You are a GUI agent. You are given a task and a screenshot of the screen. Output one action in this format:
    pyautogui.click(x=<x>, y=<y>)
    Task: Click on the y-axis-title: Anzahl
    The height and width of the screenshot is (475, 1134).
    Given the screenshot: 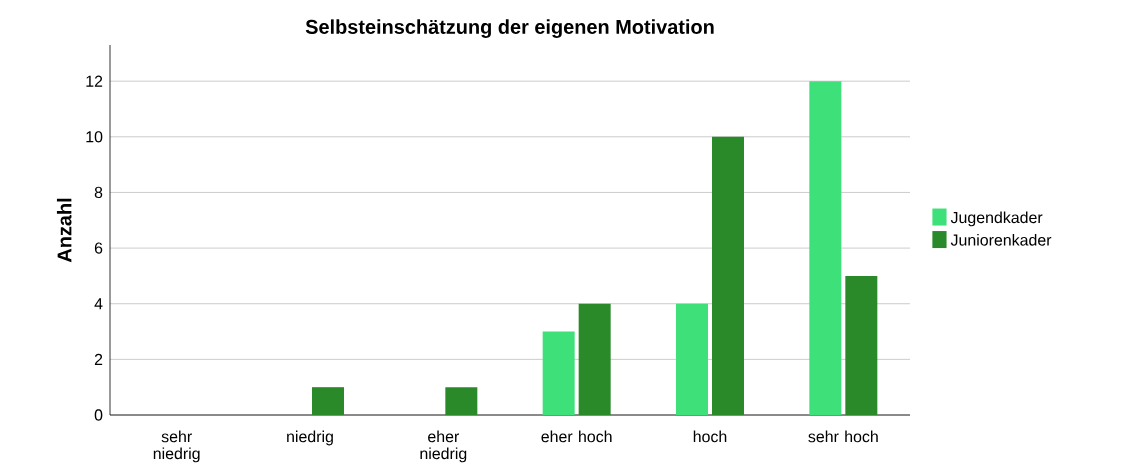 What is the action you would take?
    pyautogui.click(x=64, y=230)
    